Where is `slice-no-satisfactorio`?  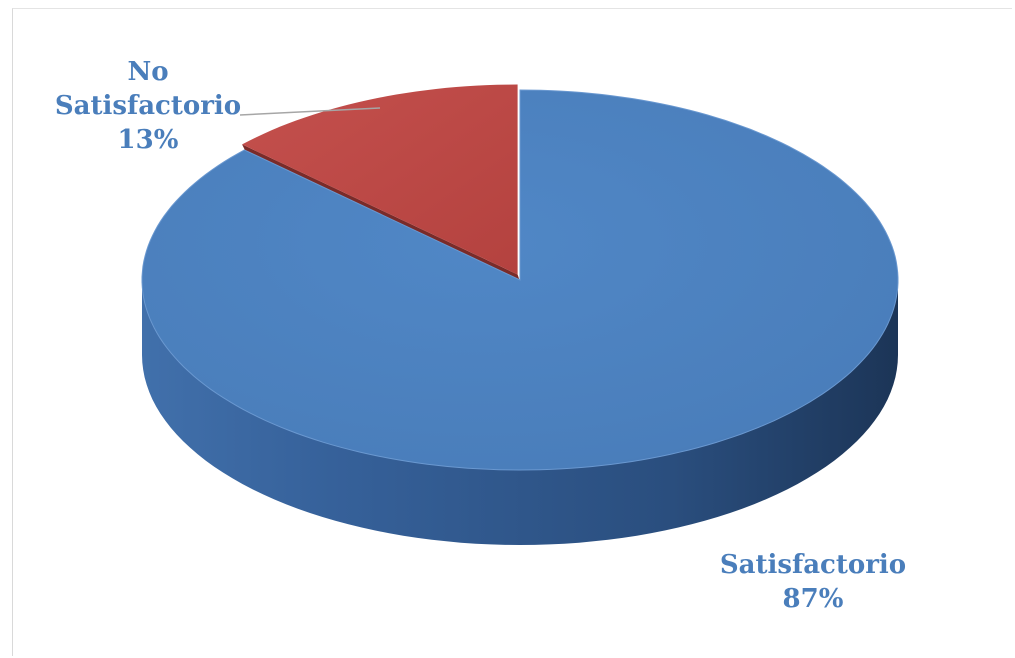
slice-no-satisfactorio is located at coordinates (380, 179).